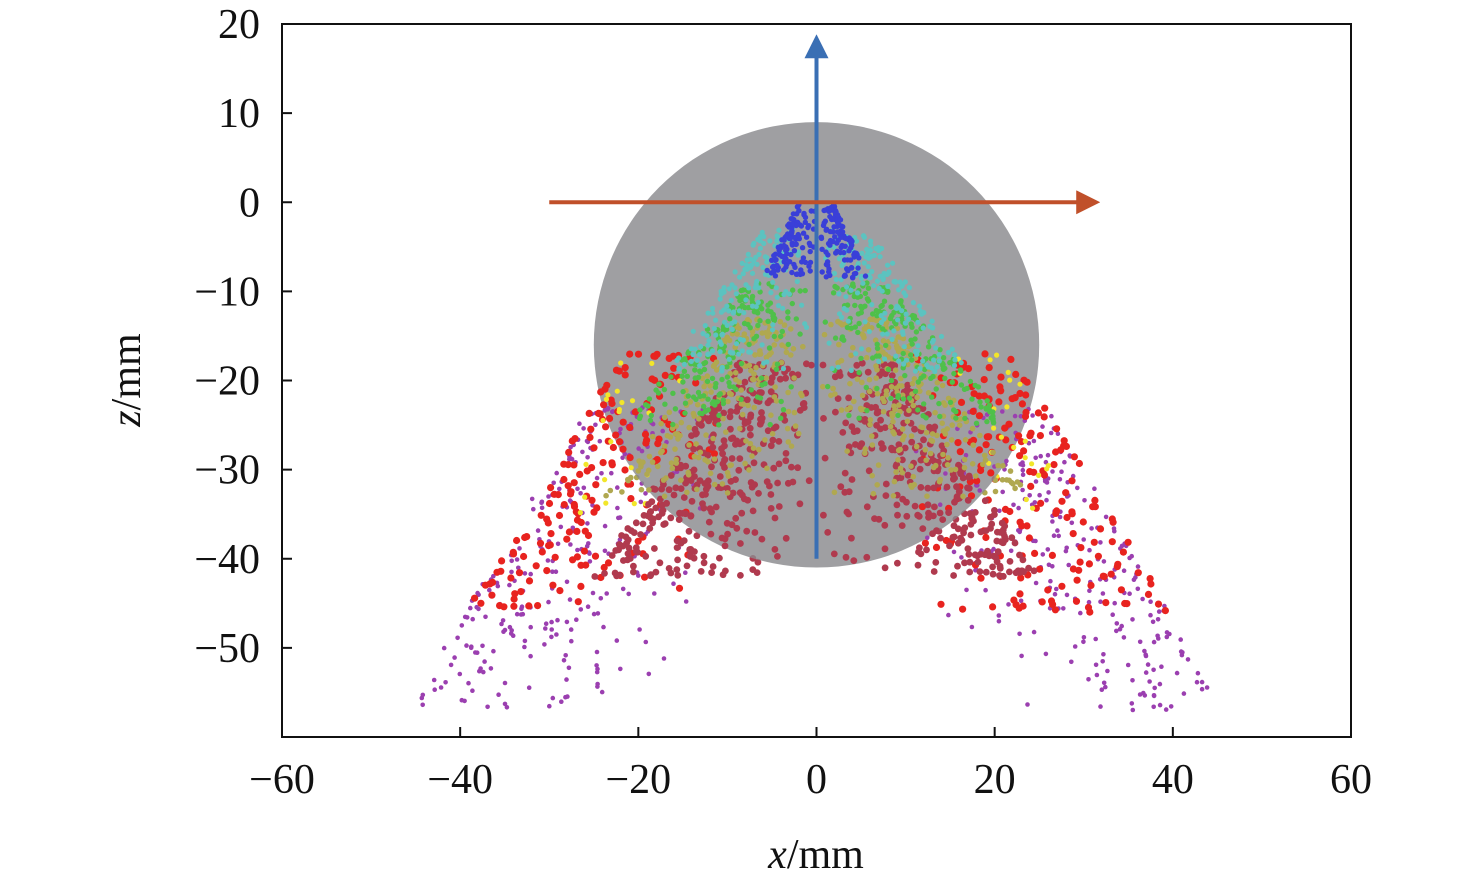  What do you see at coordinates (638, 780) in the screenshot?
I see `x-tick-label: −20` at bounding box center [638, 780].